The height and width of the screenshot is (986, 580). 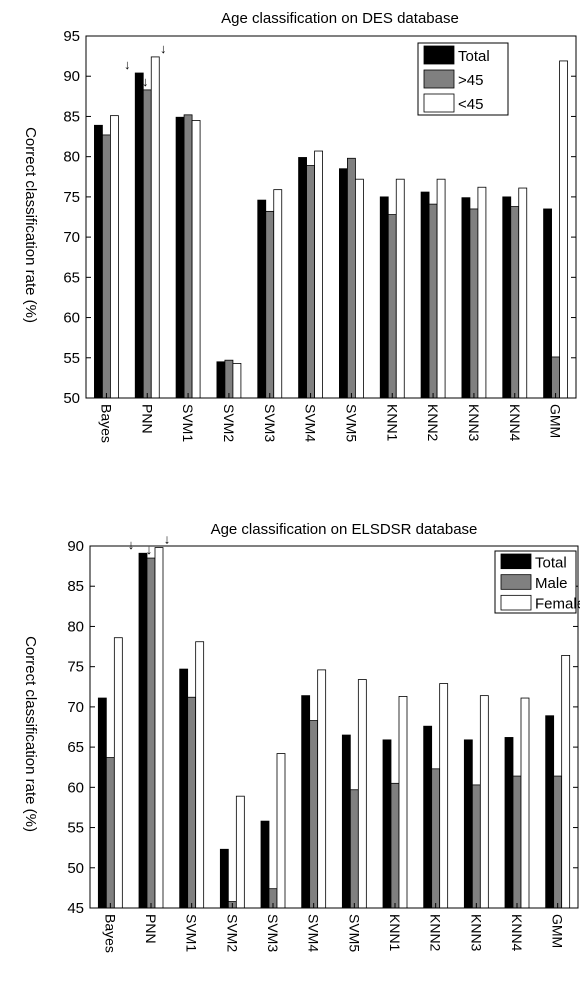 What do you see at coordinates (474, 56) in the screenshot?
I see `legend-label: Total` at bounding box center [474, 56].